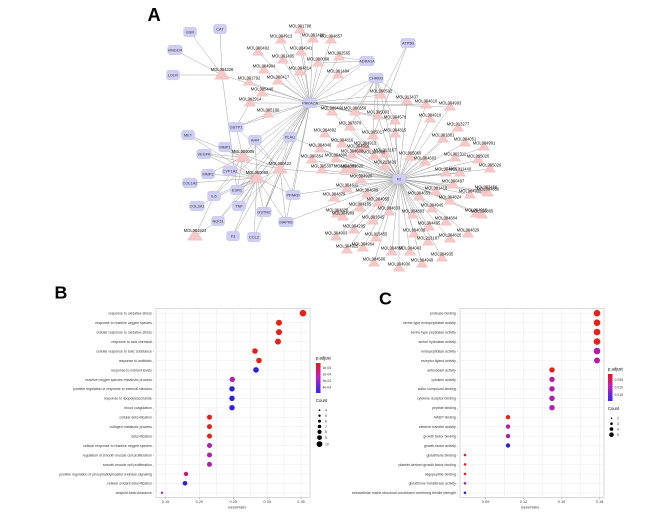  I want to click on svg-text: F3, so click(233, 235).